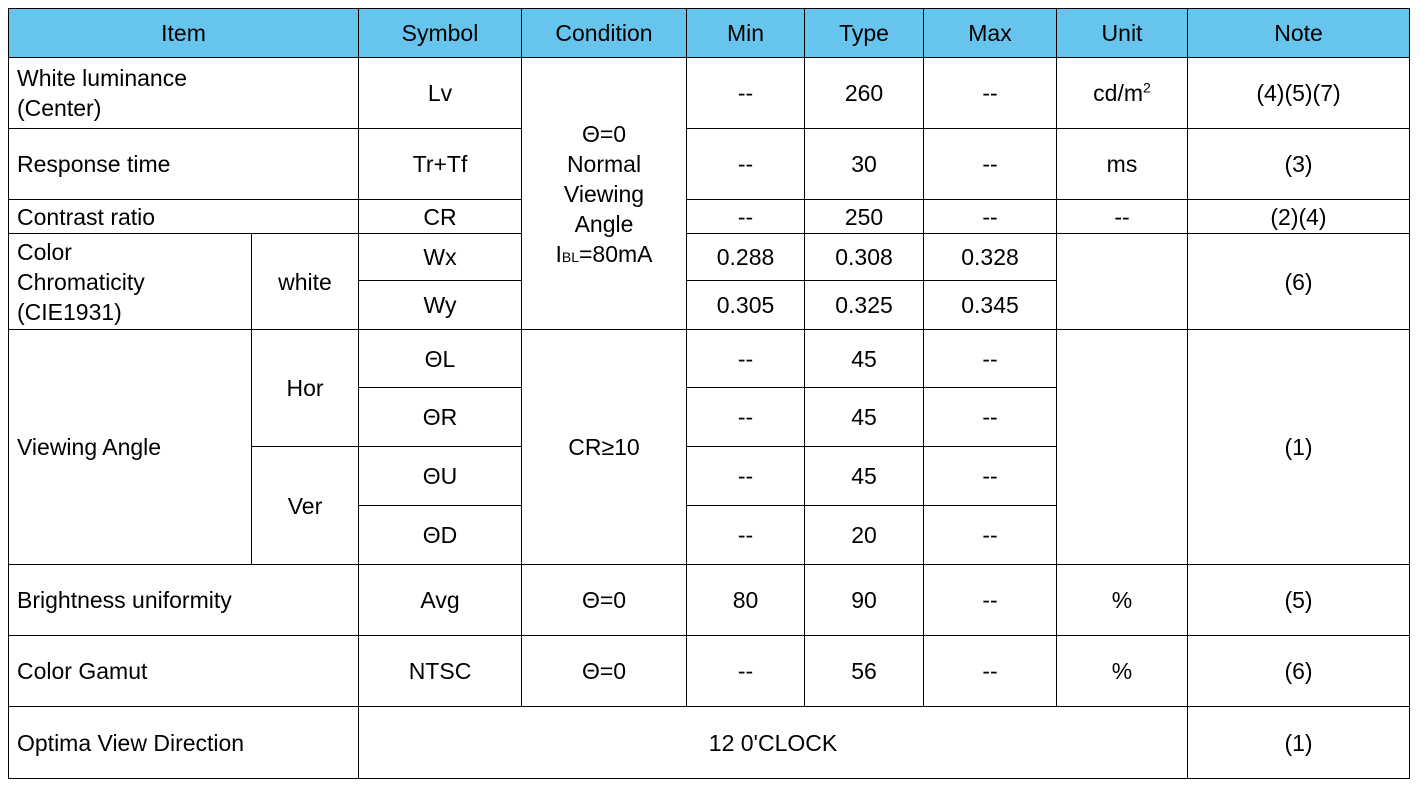  I want to click on item-chroma-line3: (CIE1931), so click(69, 311).